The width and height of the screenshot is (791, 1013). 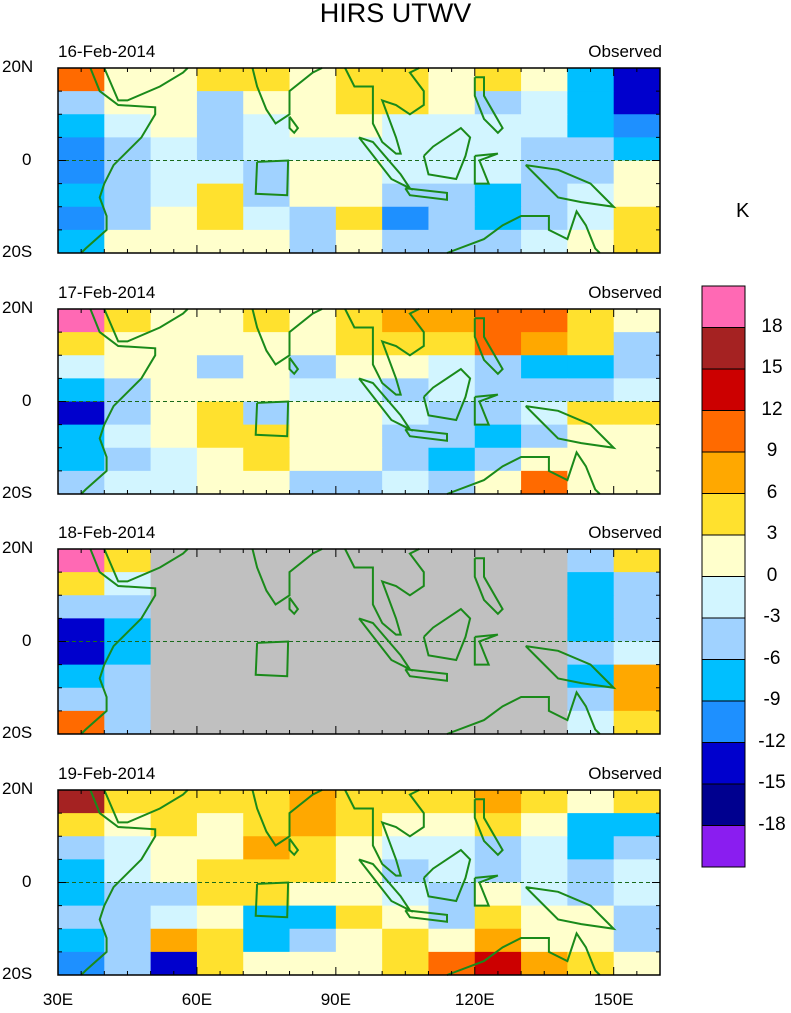 What do you see at coordinates (17, 492) in the screenshot?
I see `y-tick-label: 20S` at bounding box center [17, 492].